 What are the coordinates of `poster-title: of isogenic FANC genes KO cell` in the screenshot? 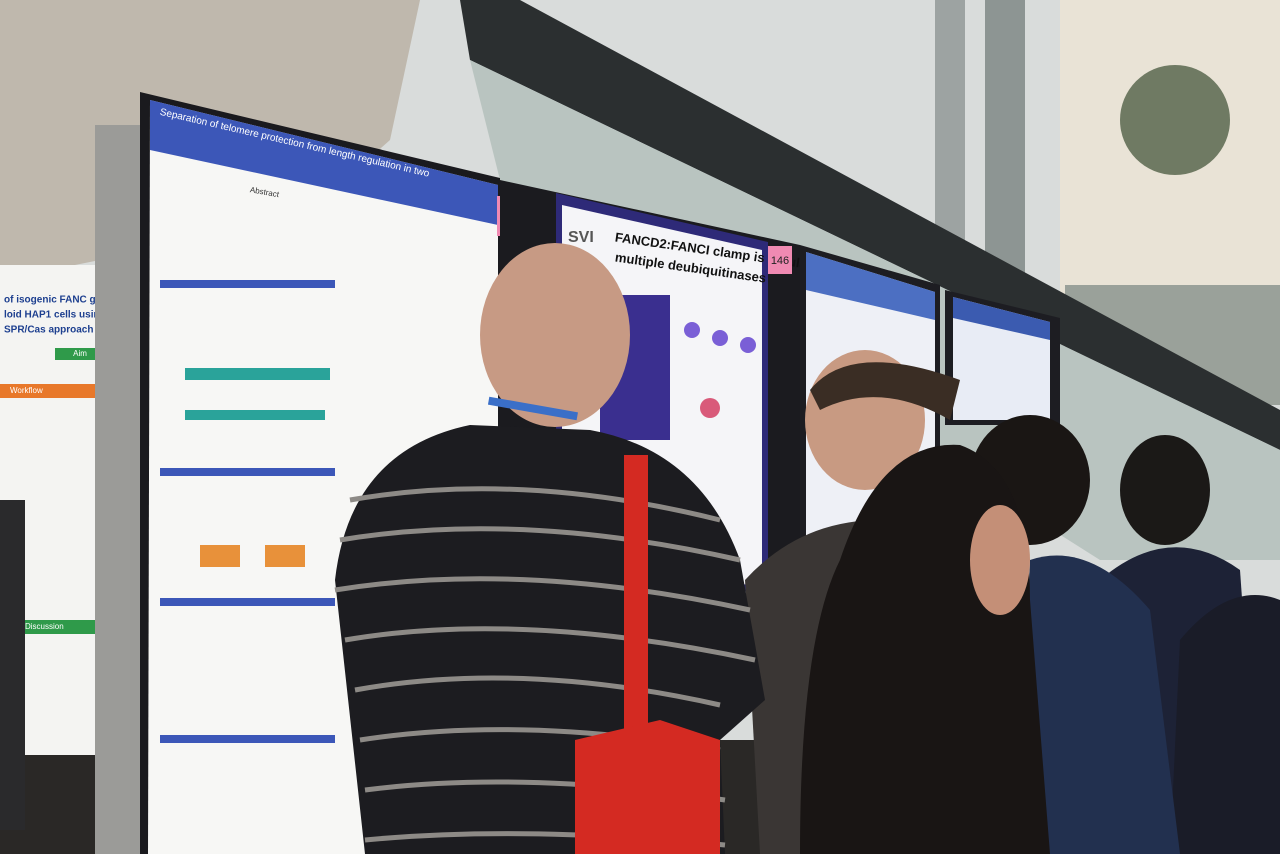 It's located at (80, 300).